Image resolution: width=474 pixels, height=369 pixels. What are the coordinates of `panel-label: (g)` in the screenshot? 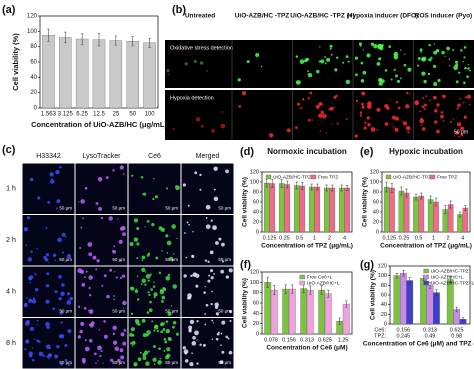 It's located at (367, 265).